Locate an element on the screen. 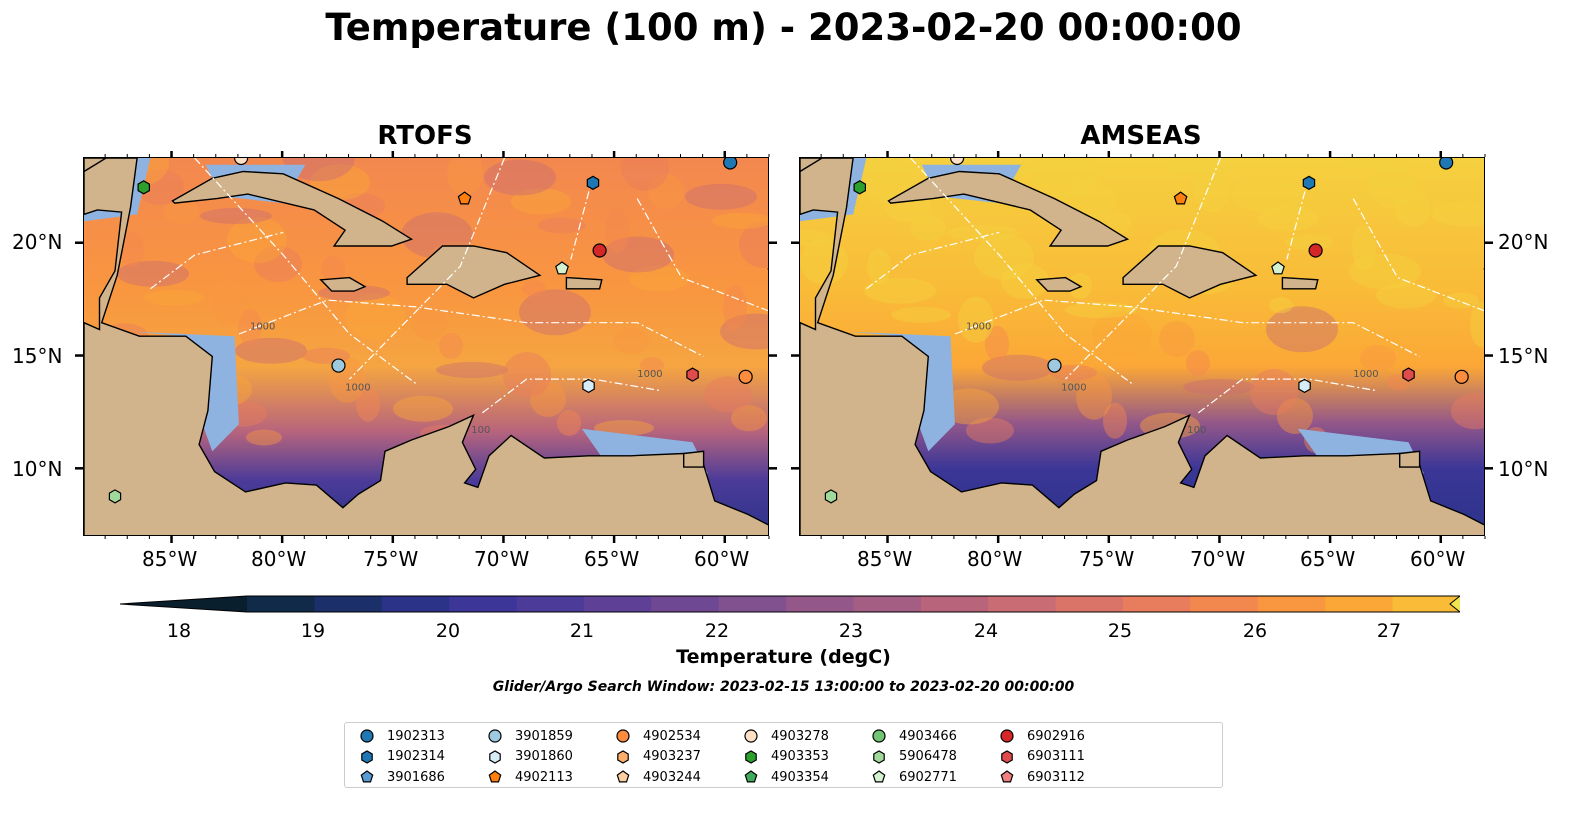  legend-item: 5906478 is located at coordinates (914, 757).